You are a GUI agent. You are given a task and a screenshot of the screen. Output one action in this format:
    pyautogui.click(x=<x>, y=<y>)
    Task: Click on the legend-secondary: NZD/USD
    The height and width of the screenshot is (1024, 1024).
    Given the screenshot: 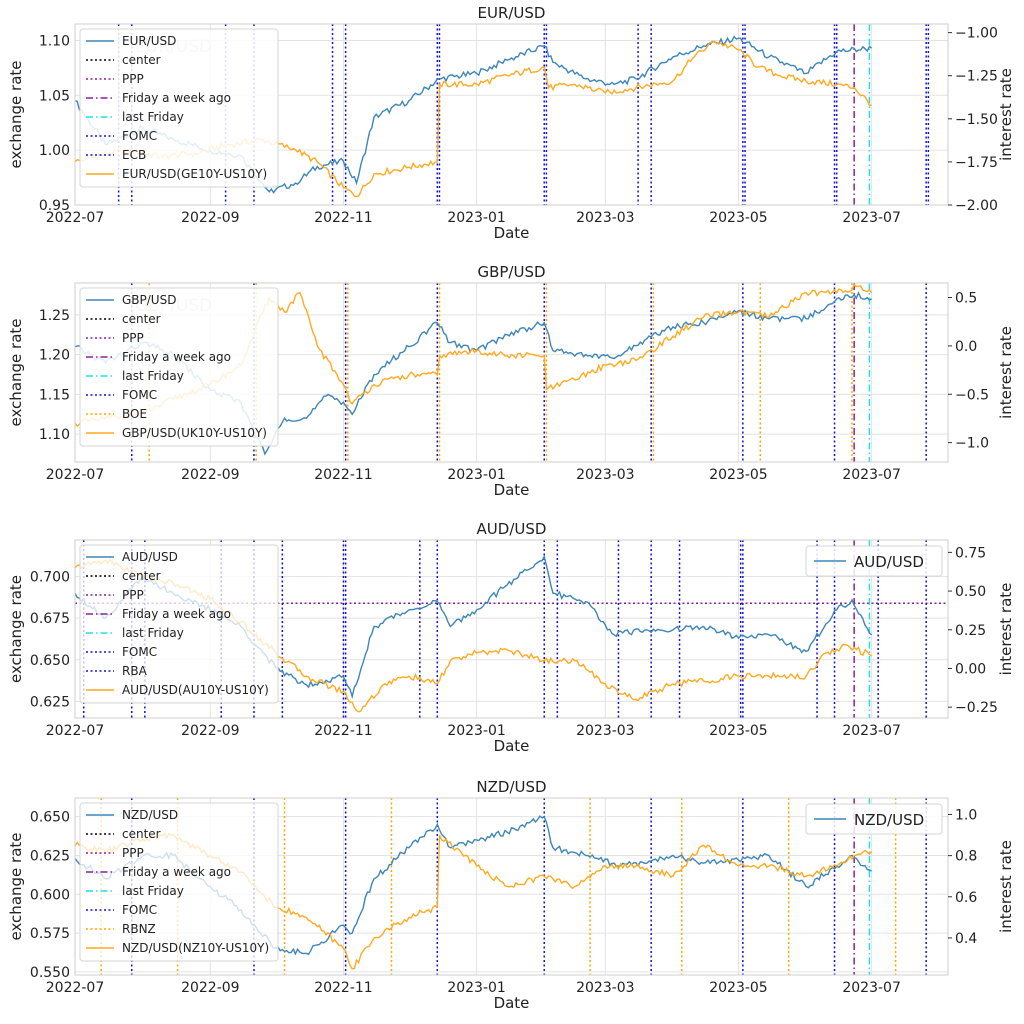 What is the action you would take?
    pyautogui.click(x=874, y=819)
    